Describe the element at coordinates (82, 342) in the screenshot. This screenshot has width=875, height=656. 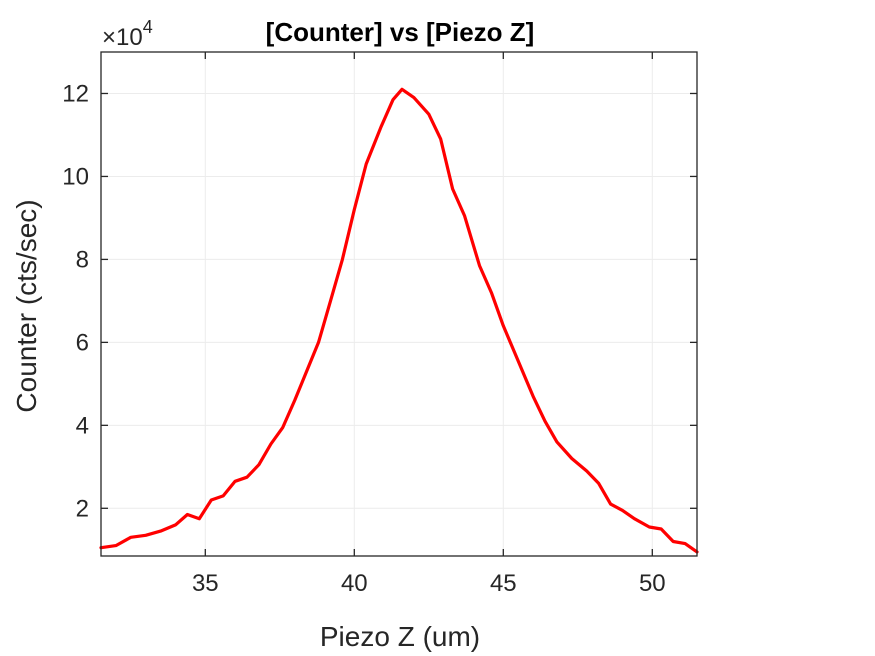
I see `y-tick-label: 6` at that location.